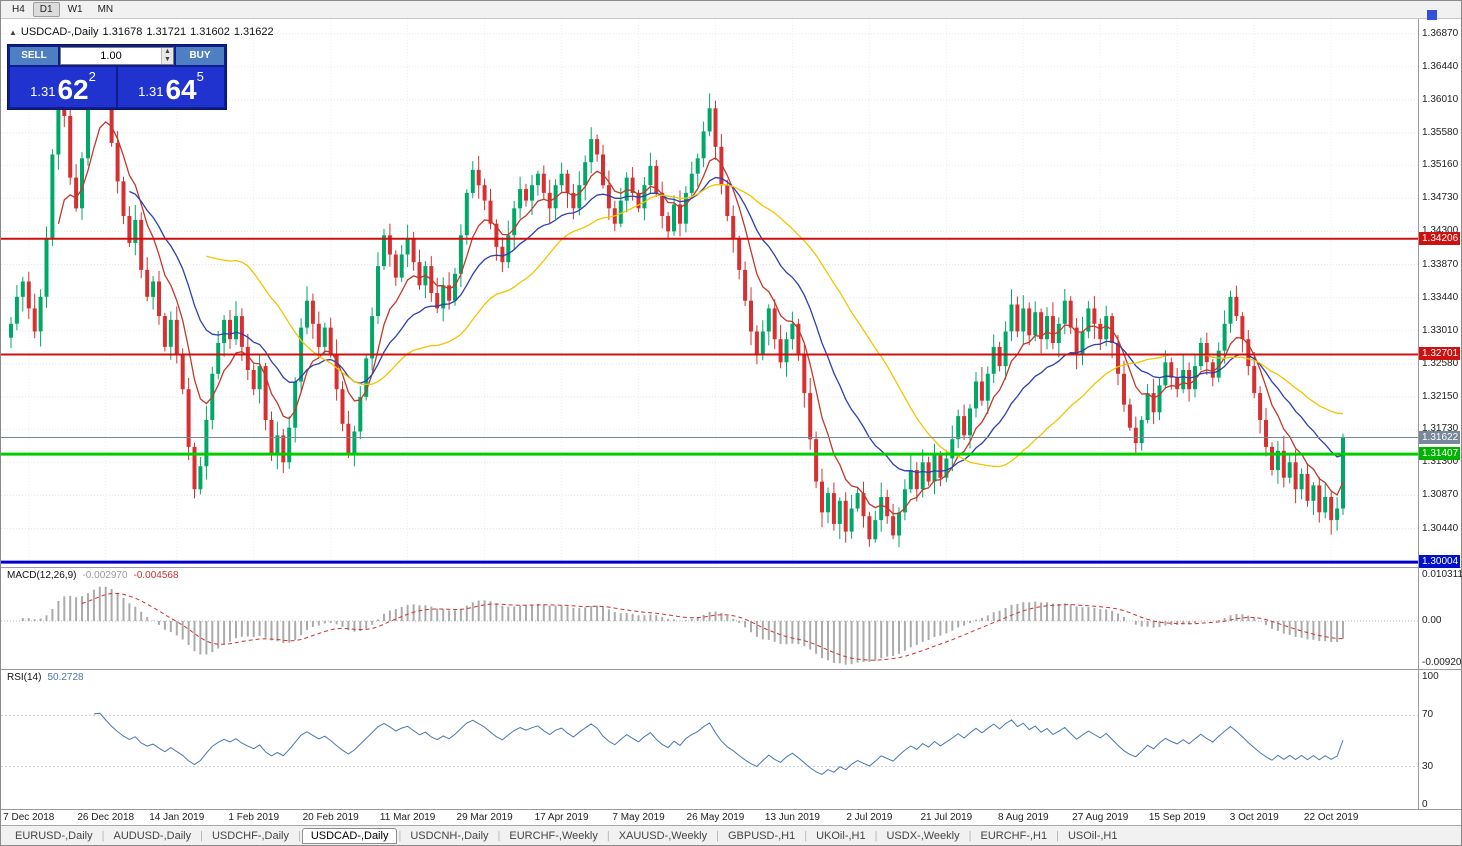 The width and height of the screenshot is (1462, 846). I want to click on chart-tab-usdchf-daily: USDCHF-,Daily, so click(250, 835).